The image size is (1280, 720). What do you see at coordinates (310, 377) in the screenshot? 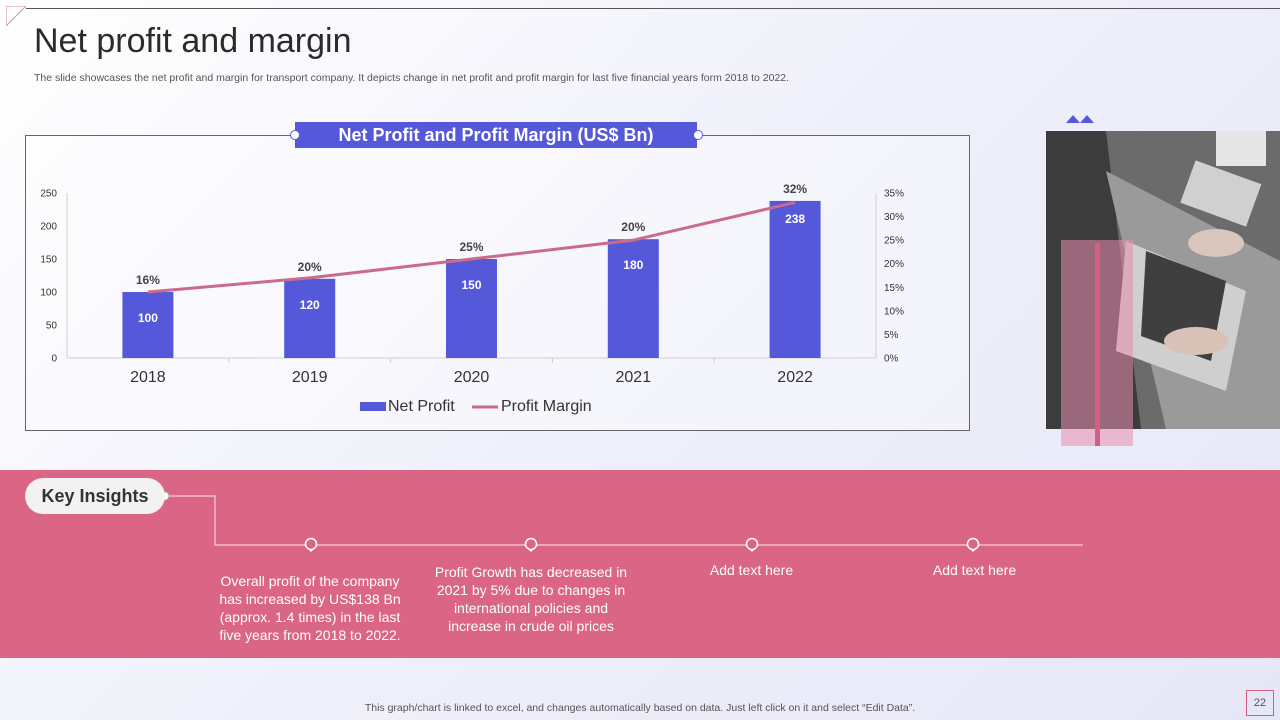
I see `x-tick-label: 2019` at bounding box center [310, 377].